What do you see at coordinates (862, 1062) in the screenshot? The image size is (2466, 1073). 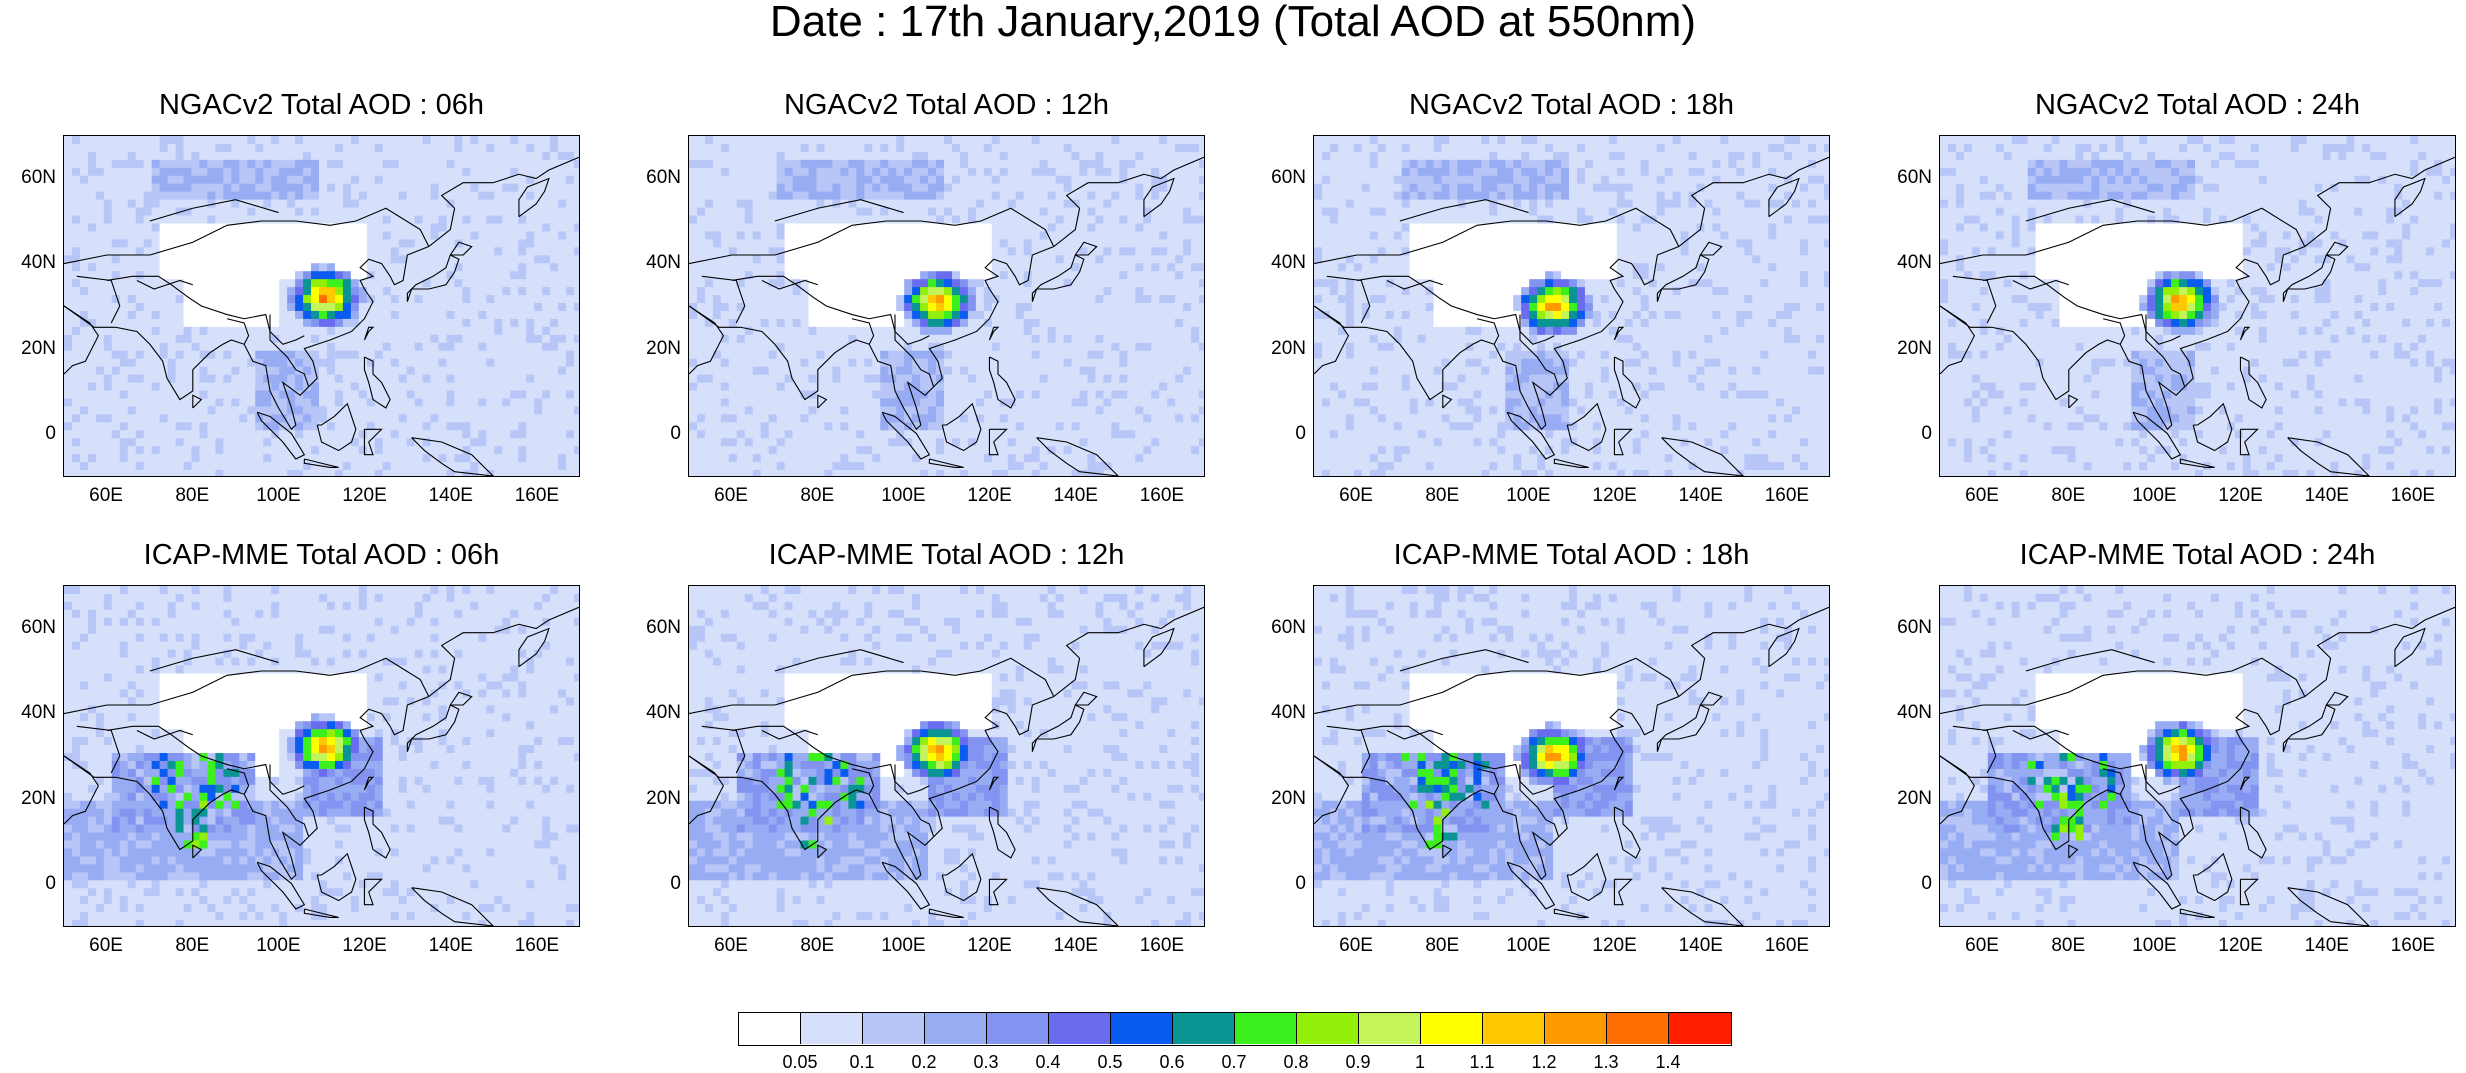 I see `colorbar-tick-label: 0.1` at bounding box center [862, 1062].